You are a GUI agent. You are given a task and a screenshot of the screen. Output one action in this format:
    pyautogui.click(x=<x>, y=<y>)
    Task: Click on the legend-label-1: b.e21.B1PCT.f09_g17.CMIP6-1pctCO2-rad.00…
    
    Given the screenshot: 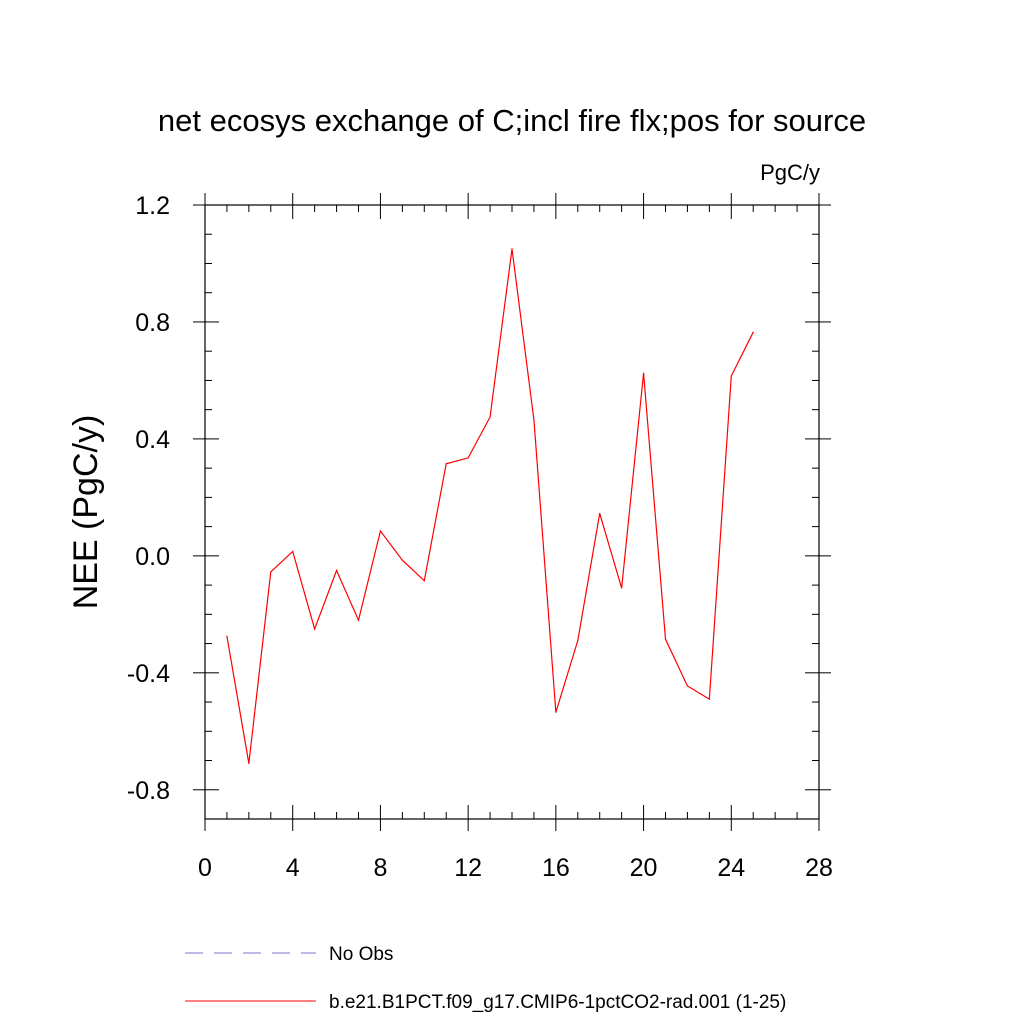 What is the action you would take?
    pyautogui.click(x=557, y=1002)
    